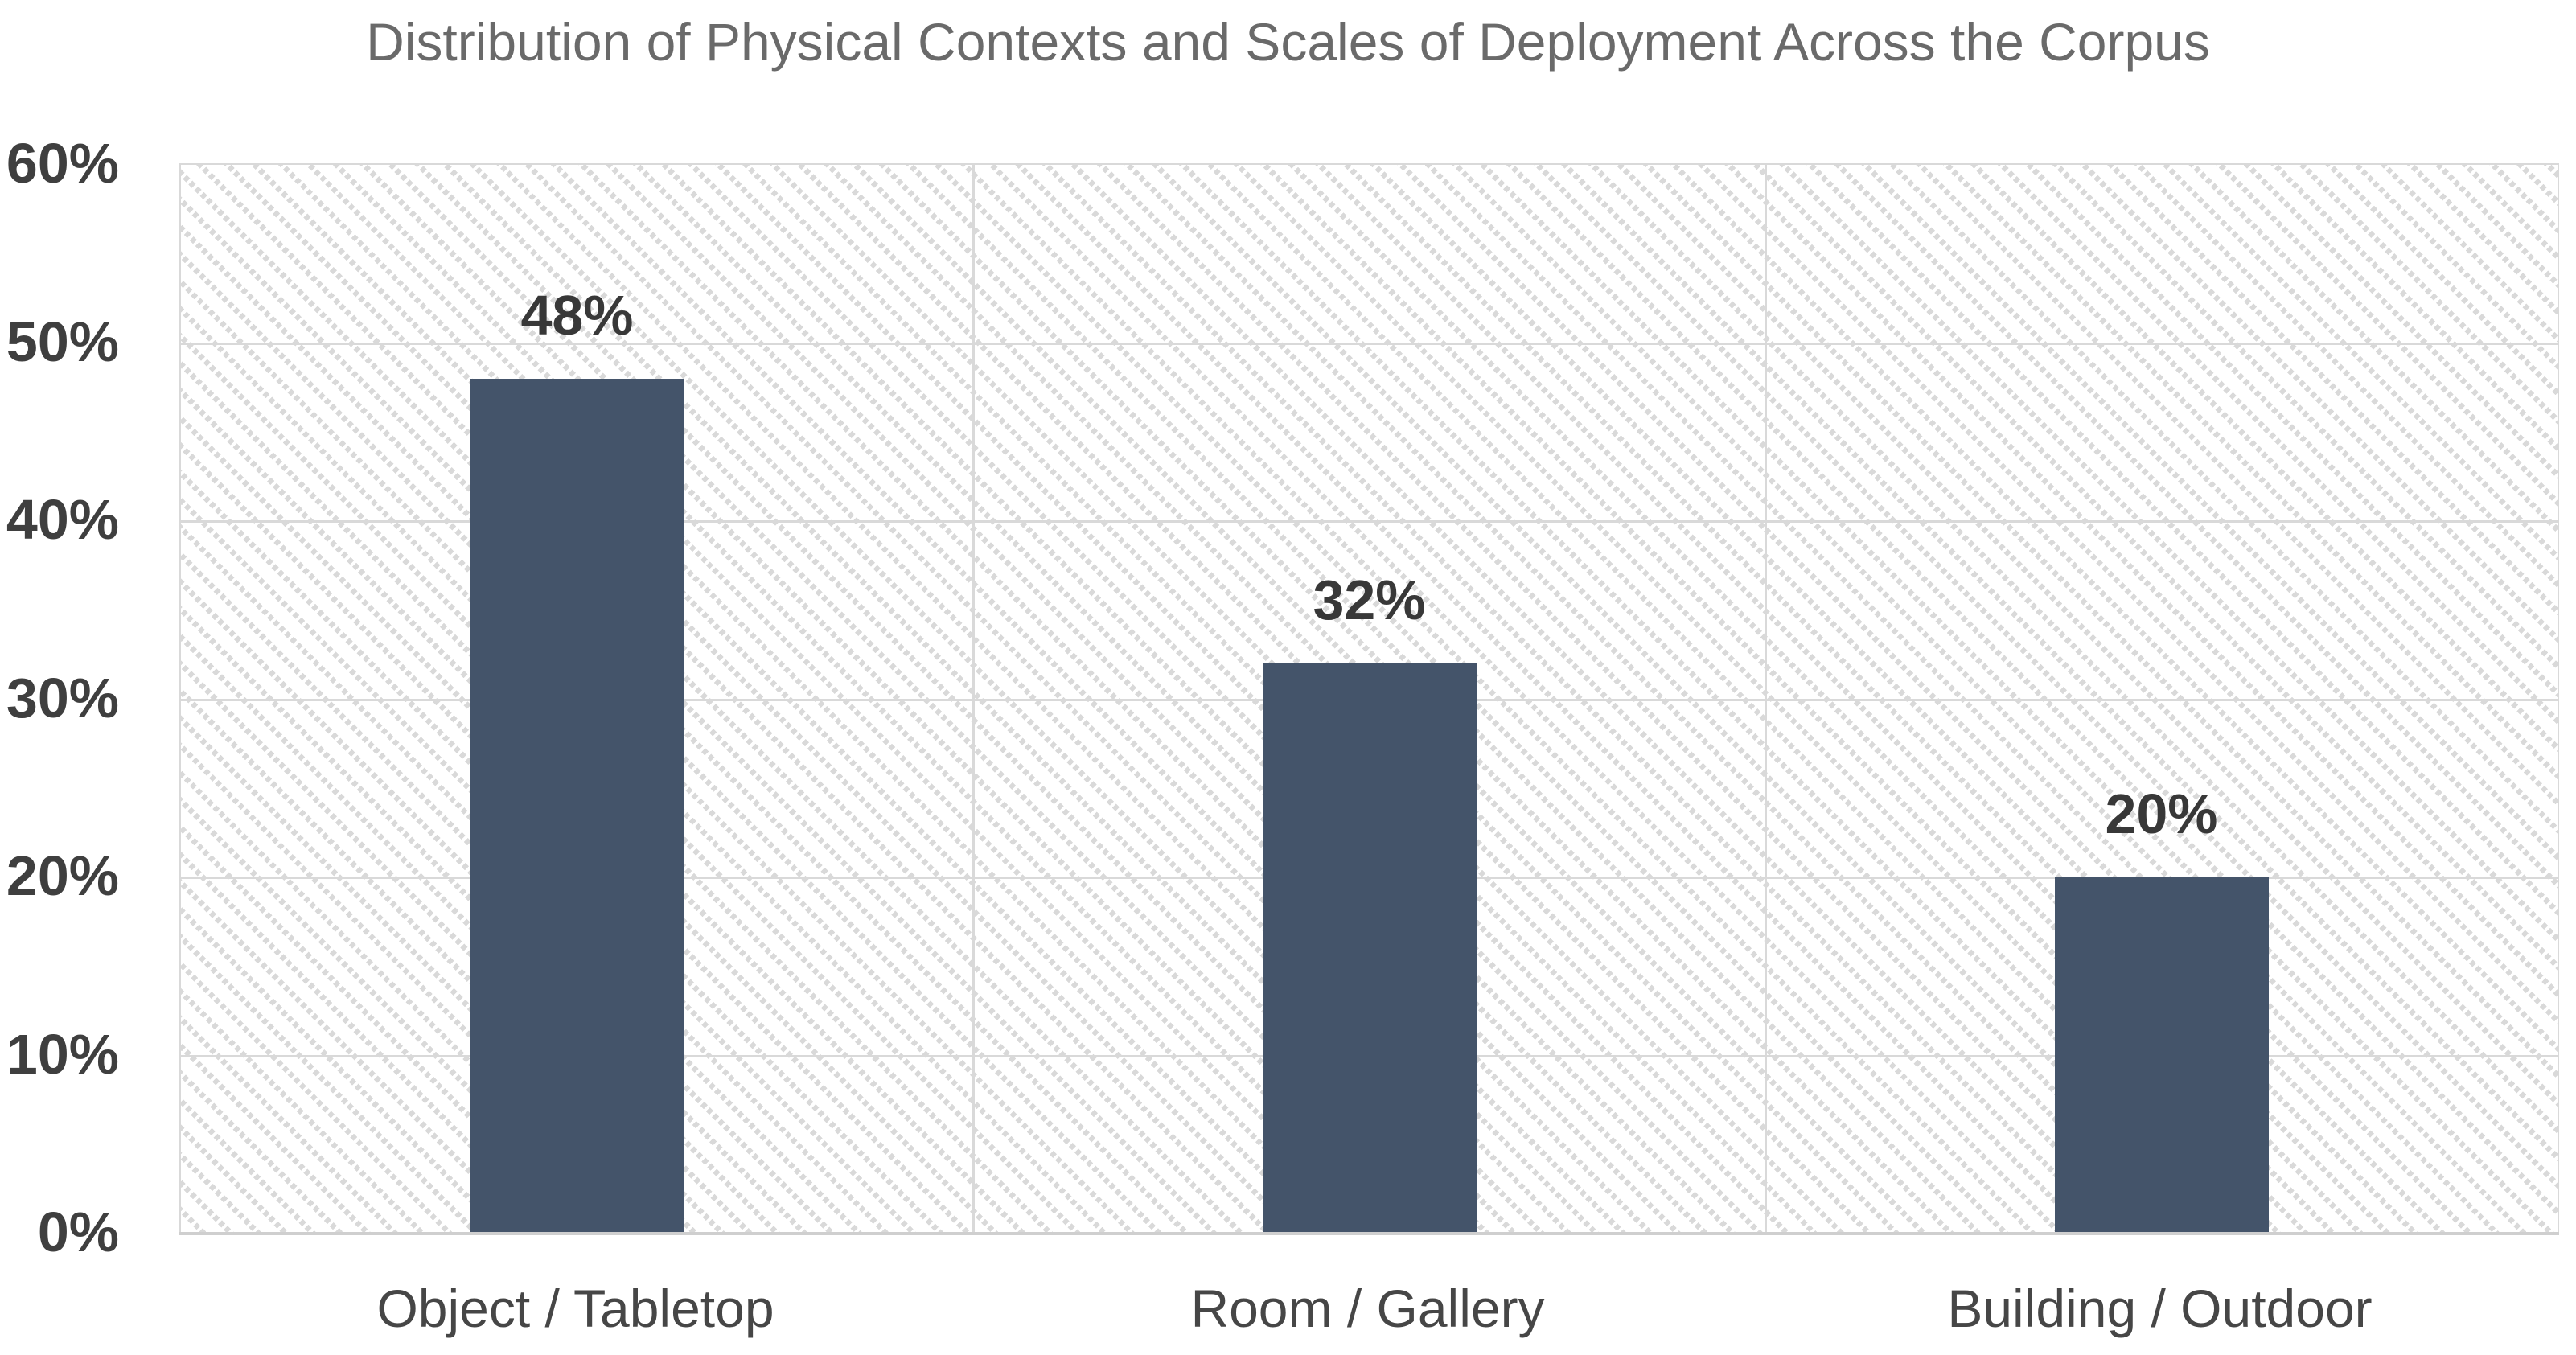 The width and height of the screenshot is (2576, 1355). What do you see at coordinates (62, 163) in the screenshot?
I see `y-tick-label-60: 60%` at bounding box center [62, 163].